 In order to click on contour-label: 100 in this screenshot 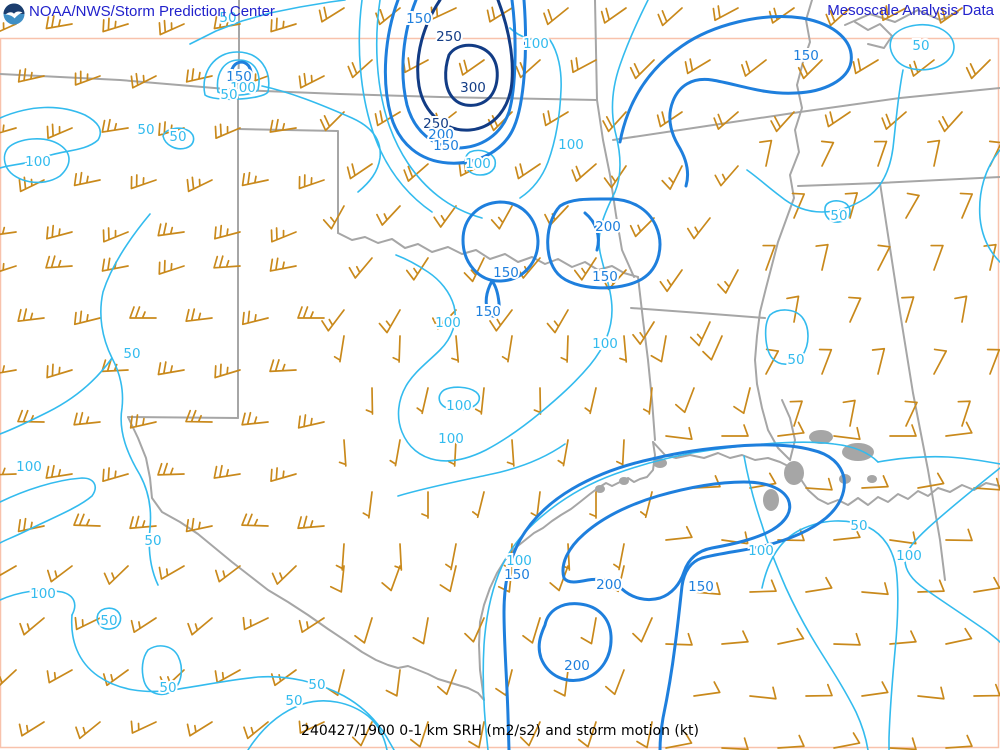, I will do `click(909, 556)`.